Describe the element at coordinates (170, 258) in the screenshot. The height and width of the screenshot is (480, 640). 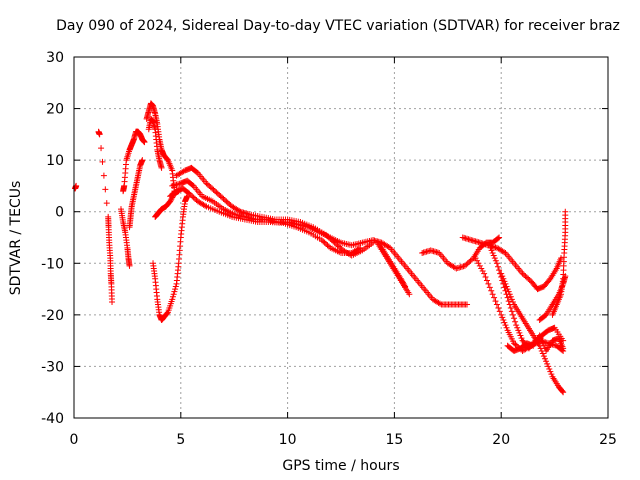
I see `series-dip` at that location.